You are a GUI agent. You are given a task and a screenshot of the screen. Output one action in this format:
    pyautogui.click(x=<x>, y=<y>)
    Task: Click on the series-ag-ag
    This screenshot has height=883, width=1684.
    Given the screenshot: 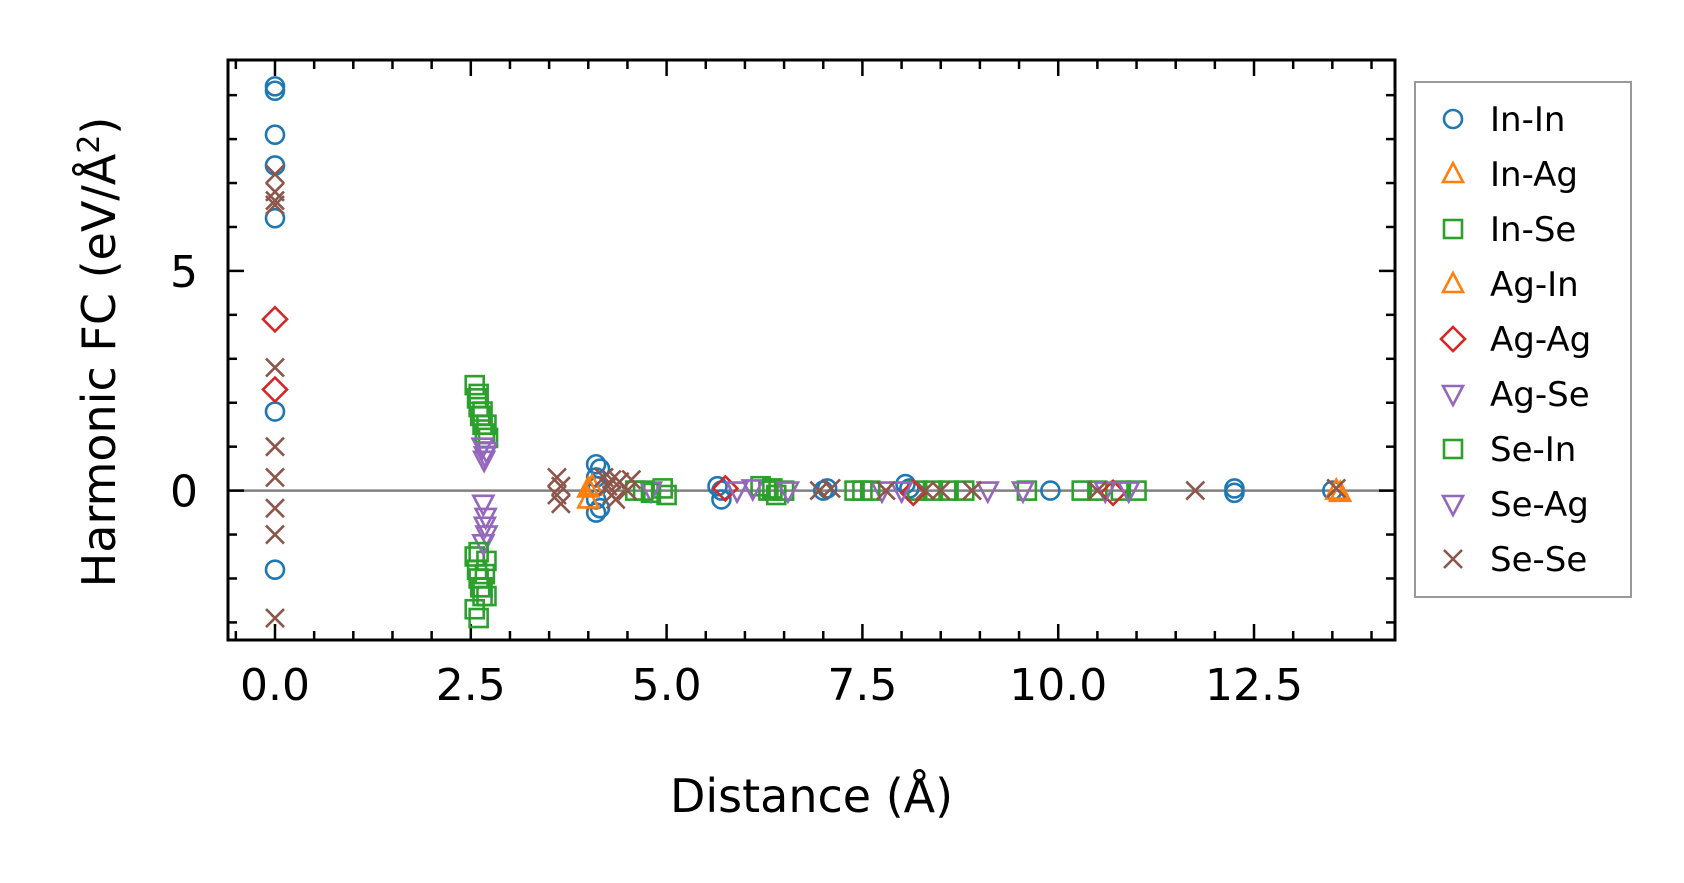 What is the action you would take?
    pyautogui.click(x=694, y=406)
    